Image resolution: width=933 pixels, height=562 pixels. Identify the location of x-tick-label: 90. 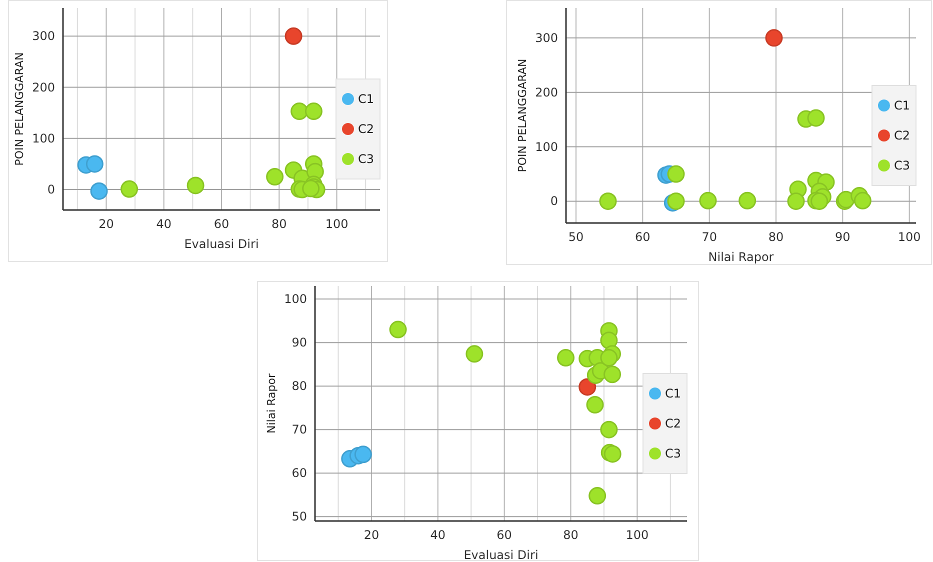
(842, 237).